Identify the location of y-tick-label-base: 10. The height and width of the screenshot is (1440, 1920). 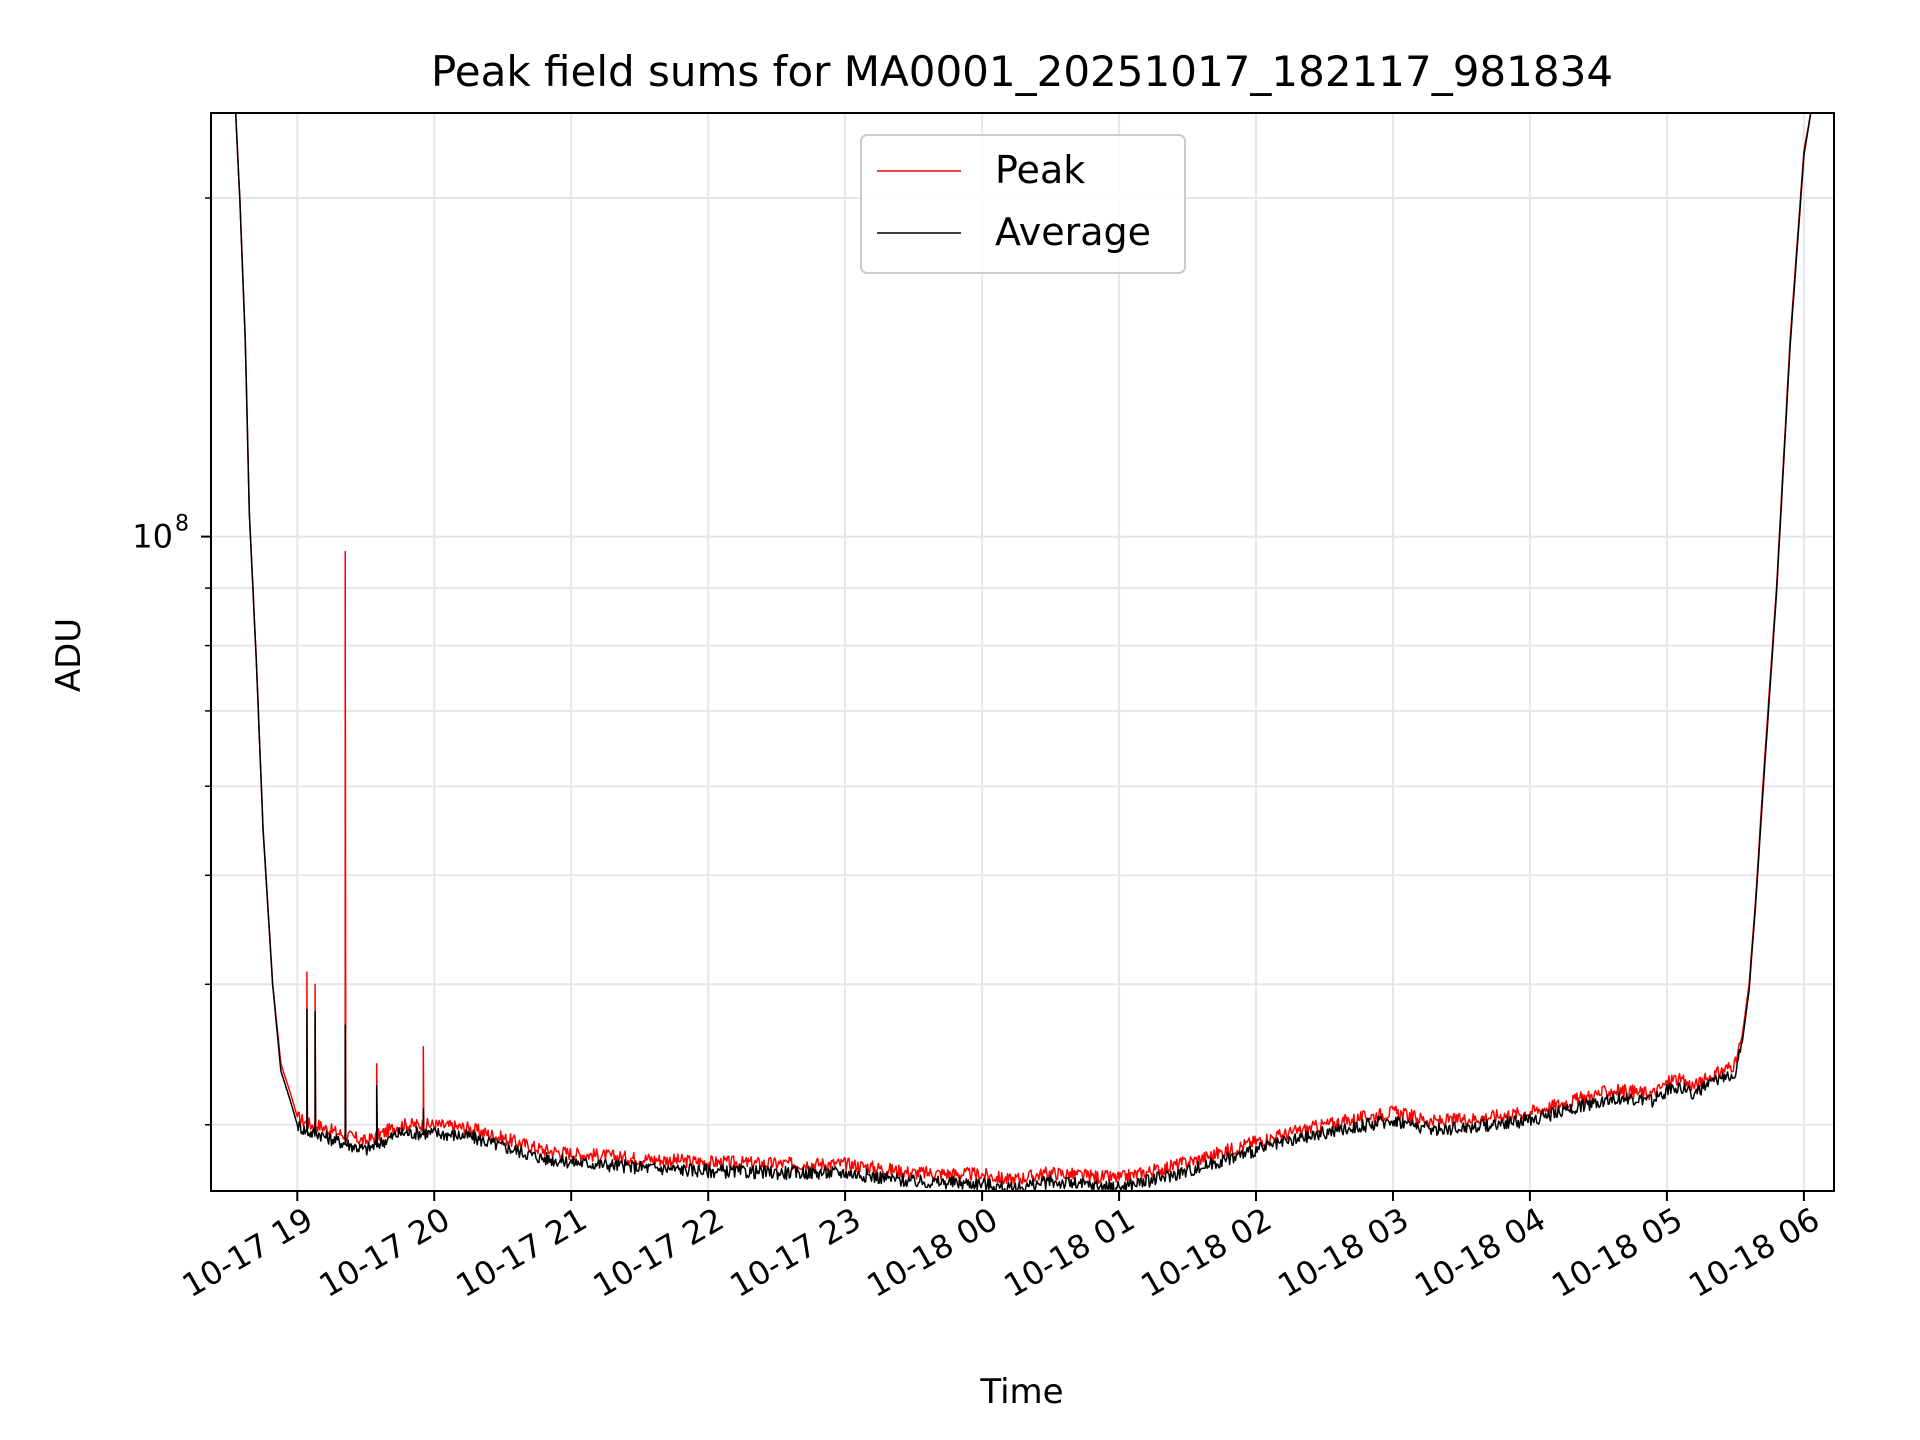
(152, 537).